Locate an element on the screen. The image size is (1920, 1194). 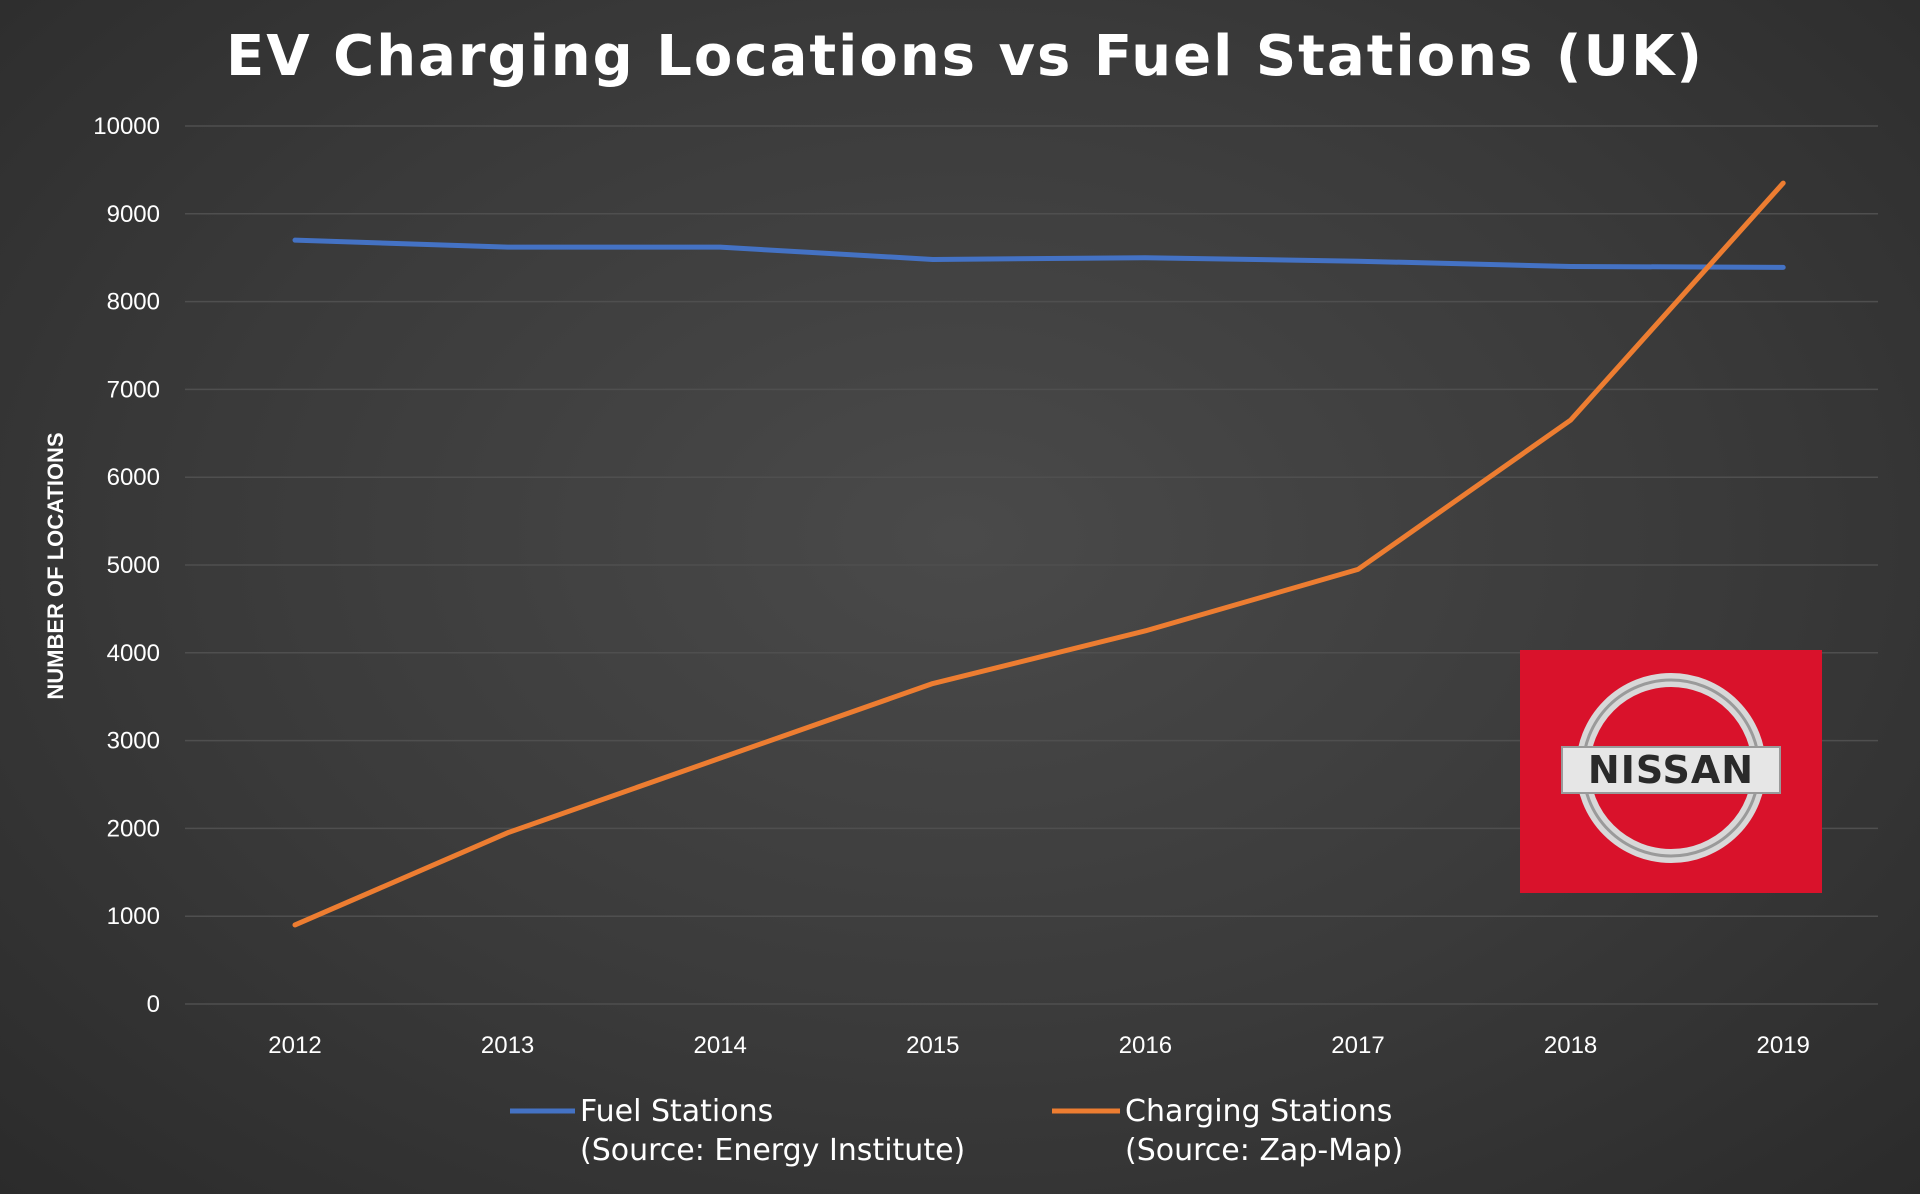
y-tick-label: 0 is located at coordinates (153, 1004).